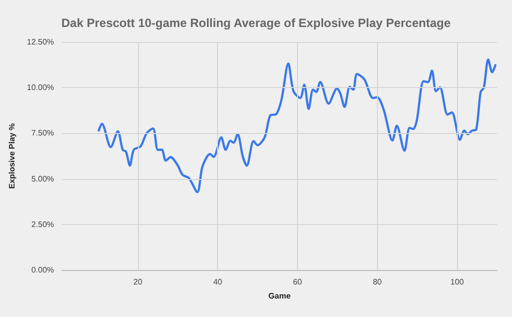 This screenshot has width=512, height=317. Describe the element at coordinates (457, 282) in the screenshot. I see `x-tick-label: 100` at that location.